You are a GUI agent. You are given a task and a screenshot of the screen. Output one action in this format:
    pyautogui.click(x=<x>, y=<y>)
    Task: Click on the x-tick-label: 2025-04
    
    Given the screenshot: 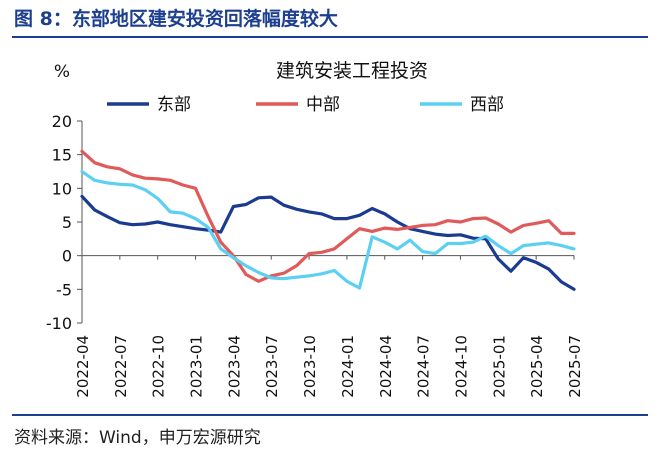 What is the action you would take?
    pyautogui.click(x=537, y=366)
    